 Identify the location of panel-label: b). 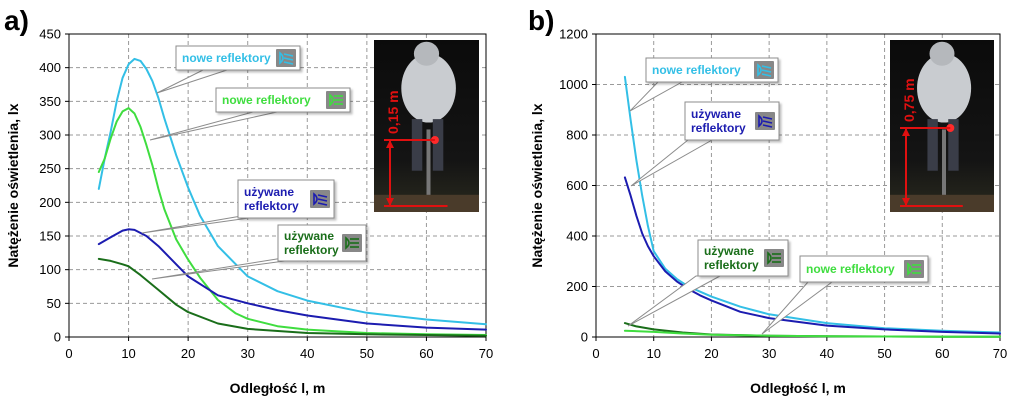
(541, 20).